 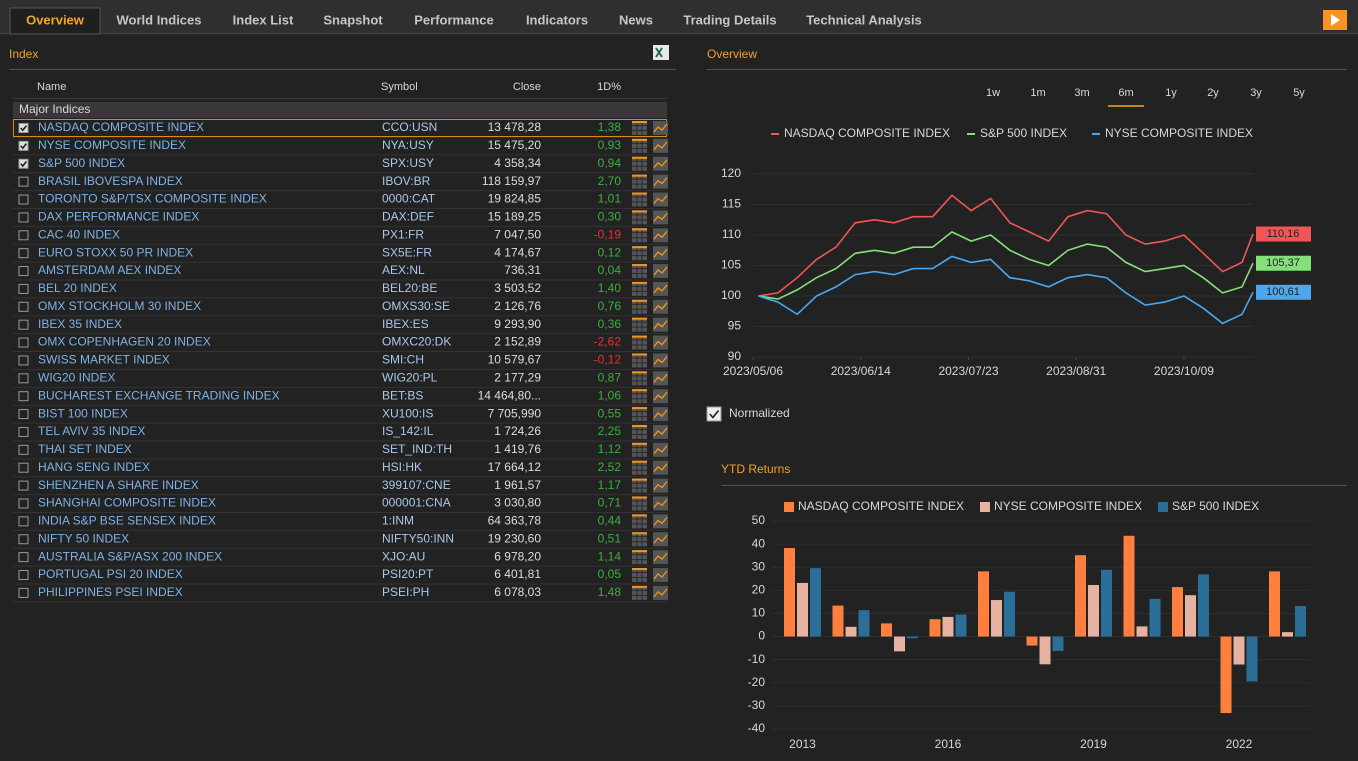 What do you see at coordinates (453, 19) in the screenshot?
I see `tab: Performance` at bounding box center [453, 19].